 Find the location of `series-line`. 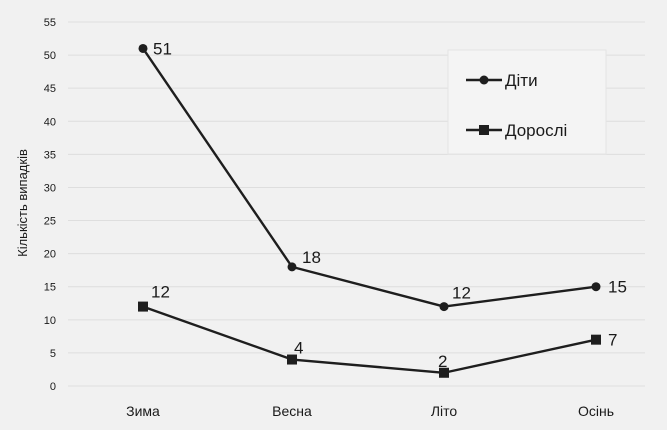

series-line is located at coordinates (369, 339).